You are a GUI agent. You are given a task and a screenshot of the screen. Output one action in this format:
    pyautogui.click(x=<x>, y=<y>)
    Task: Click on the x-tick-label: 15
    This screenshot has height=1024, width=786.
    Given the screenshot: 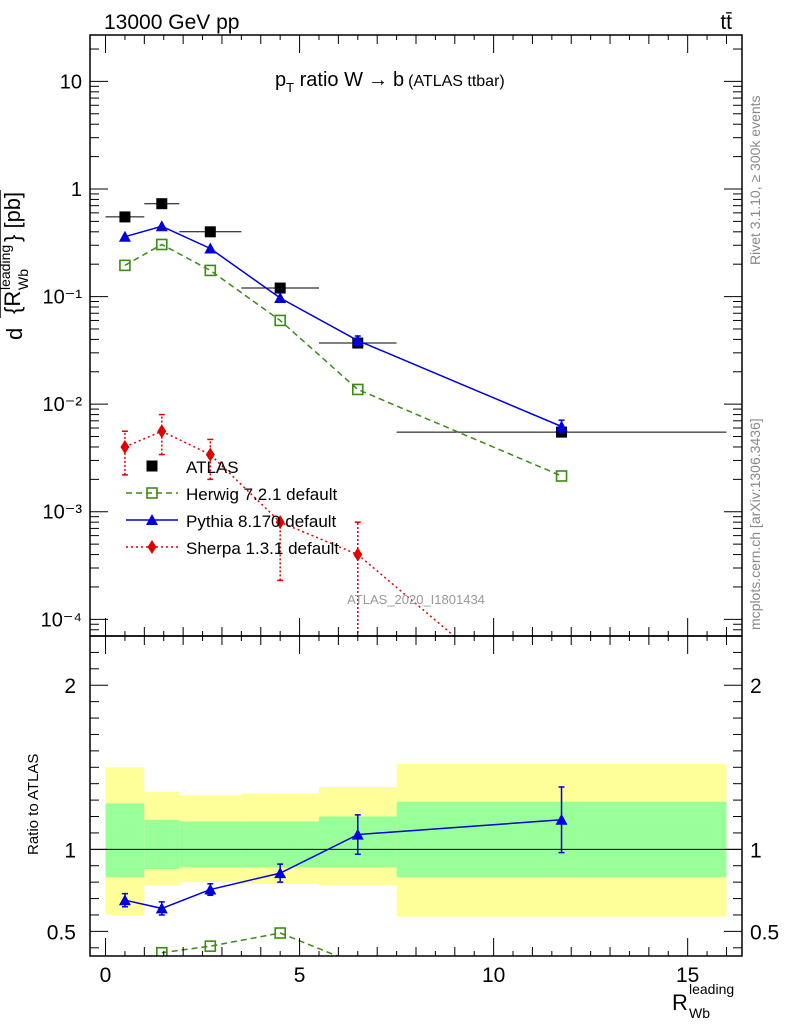 What is the action you would take?
    pyautogui.click(x=687, y=975)
    